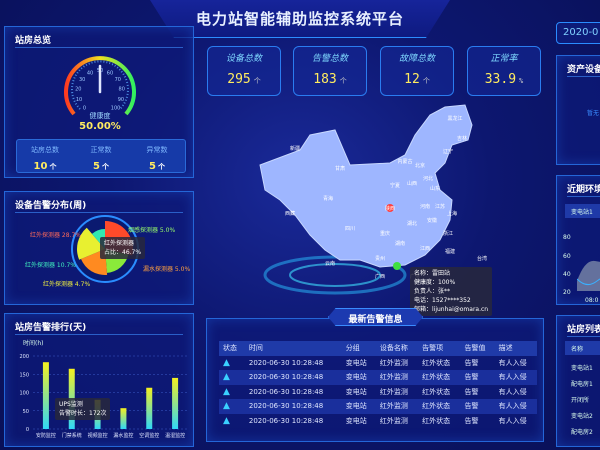 Image resolution: width=600 pixels, height=450 pixels. I want to click on province-label: 陕西, so click(390, 208).